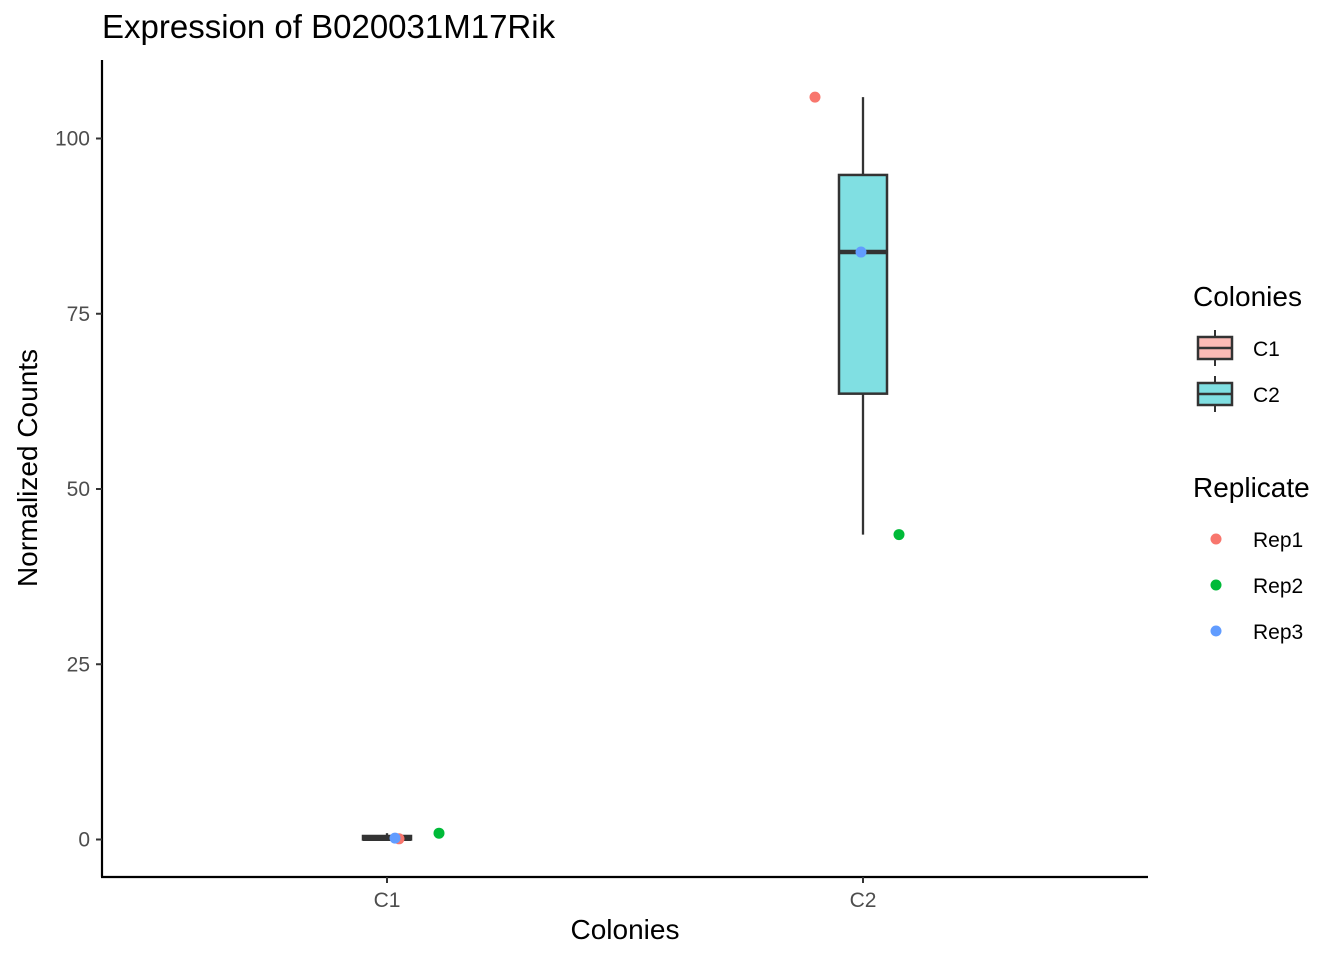 Image resolution: width=1344 pixels, height=960 pixels. Describe the element at coordinates (27, 468) in the screenshot. I see `y-axis-title: Normalized Counts` at that location.